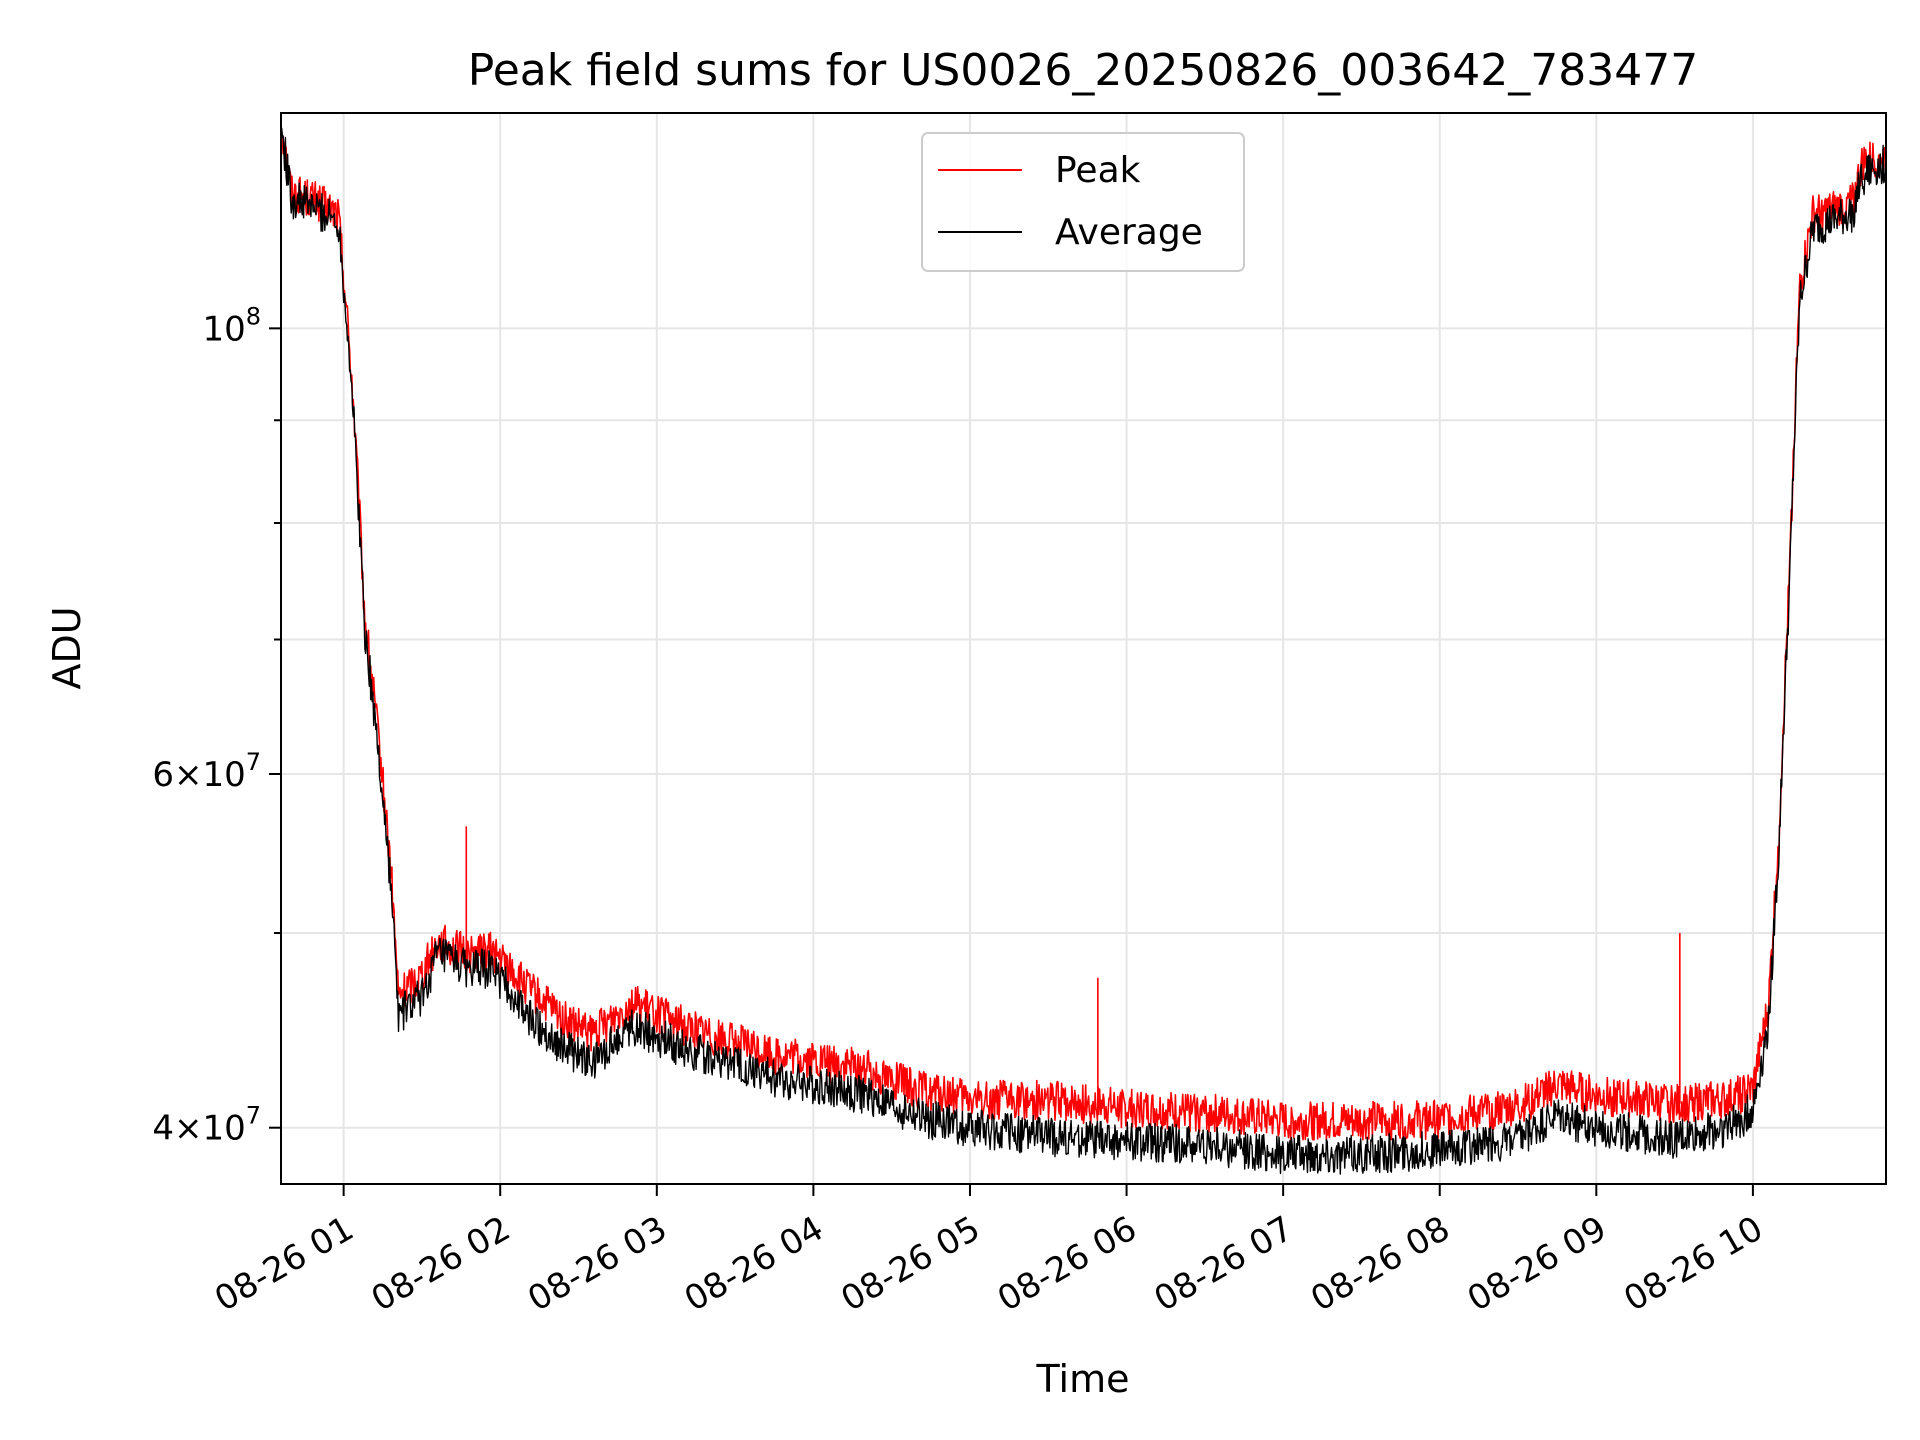 Image resolution: width=1920 pixels, height=1440 pixels. Describe the element at coordinates (206, 771) in the screenshot. I see `y-tick-label: 6×107` at that location.